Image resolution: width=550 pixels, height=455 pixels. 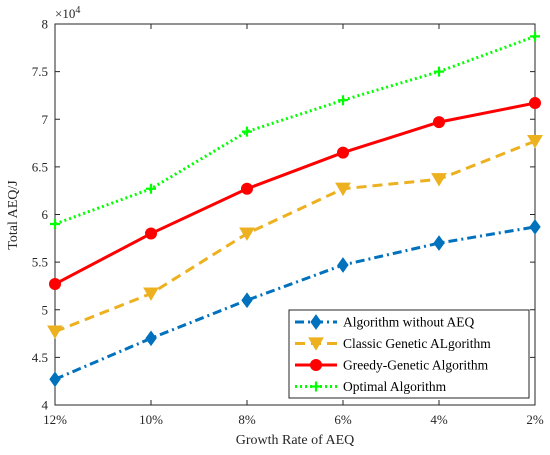 I want to click on legend-label: Classic Genetic ALgorithm, so click(x=417, y=343).